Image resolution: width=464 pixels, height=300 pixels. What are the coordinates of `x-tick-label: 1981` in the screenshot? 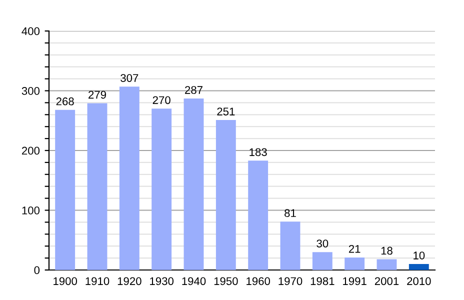 It's located at (322, 281).